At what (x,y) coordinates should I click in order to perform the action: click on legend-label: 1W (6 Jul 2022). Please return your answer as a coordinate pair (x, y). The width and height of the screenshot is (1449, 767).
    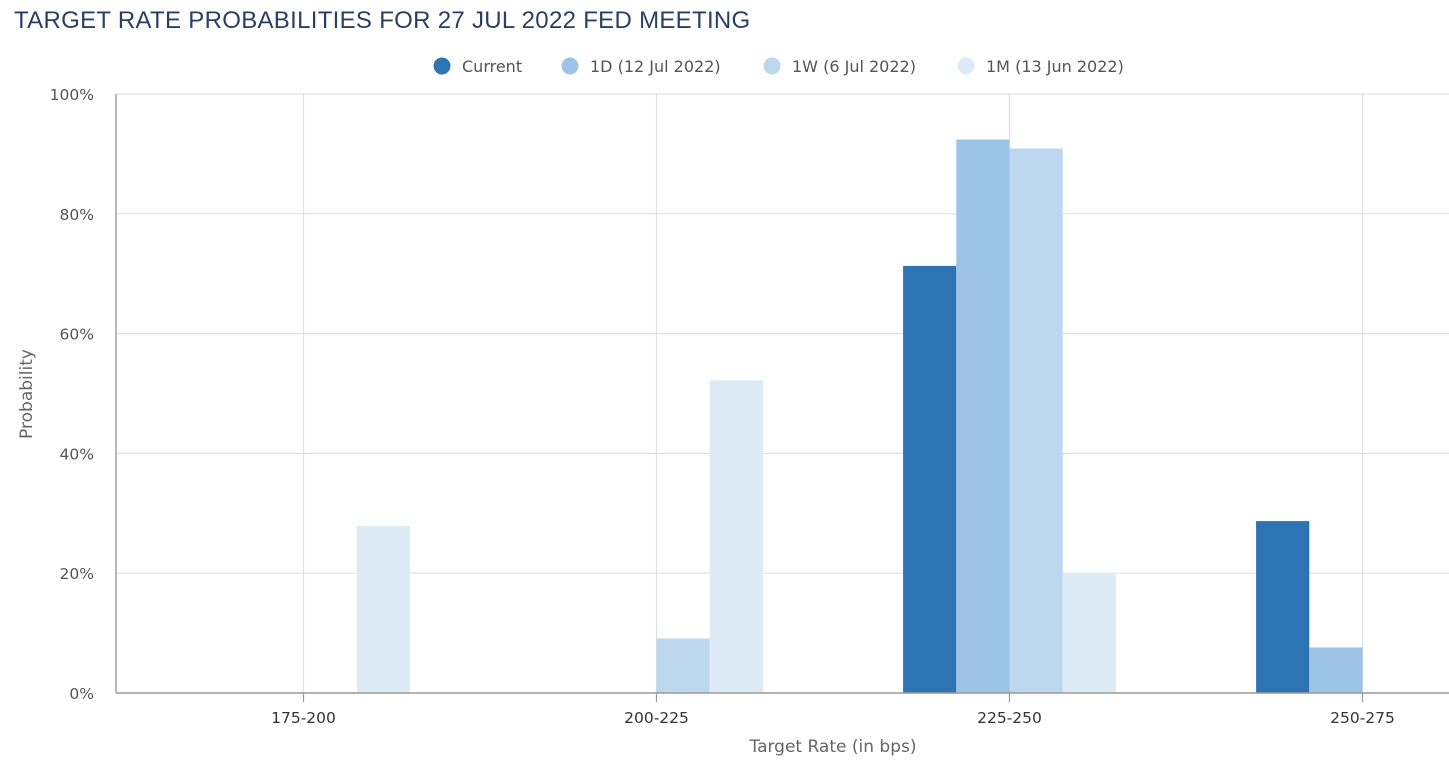
    Looking at the image, I should click on (854, 66).